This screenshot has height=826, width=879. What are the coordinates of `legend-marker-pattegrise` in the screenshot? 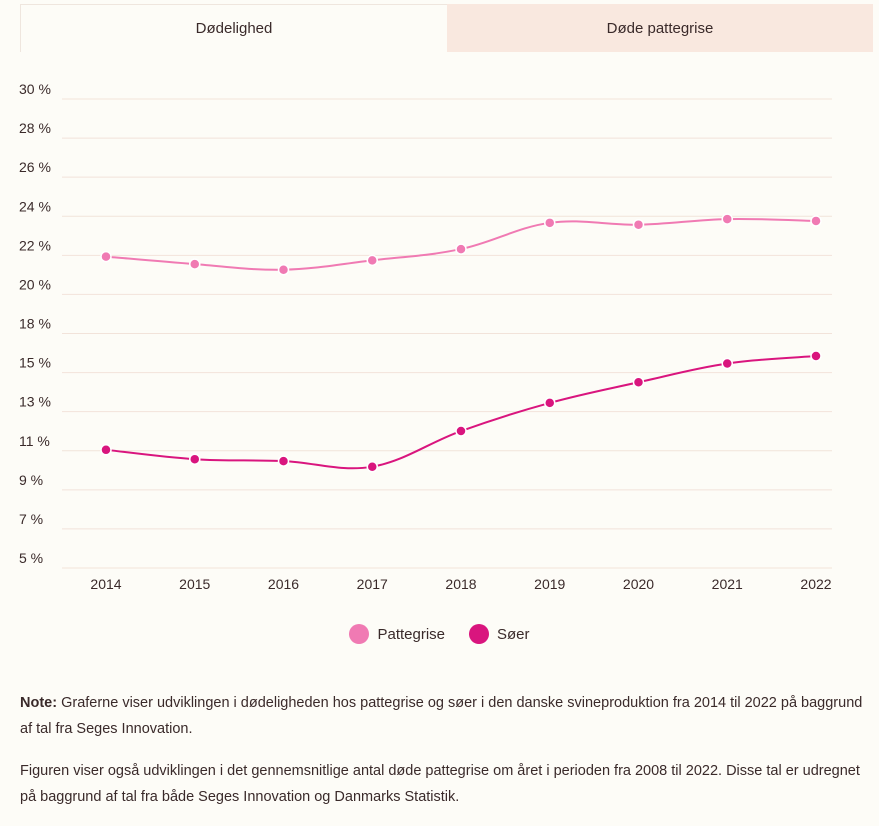 It's located at (359, 634).